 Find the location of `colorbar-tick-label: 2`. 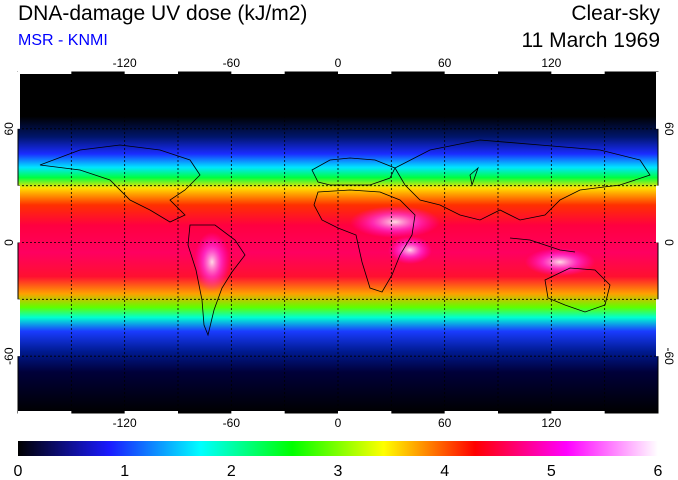

colorbar-tick-label: 2 is located at coordinates (231, 471).